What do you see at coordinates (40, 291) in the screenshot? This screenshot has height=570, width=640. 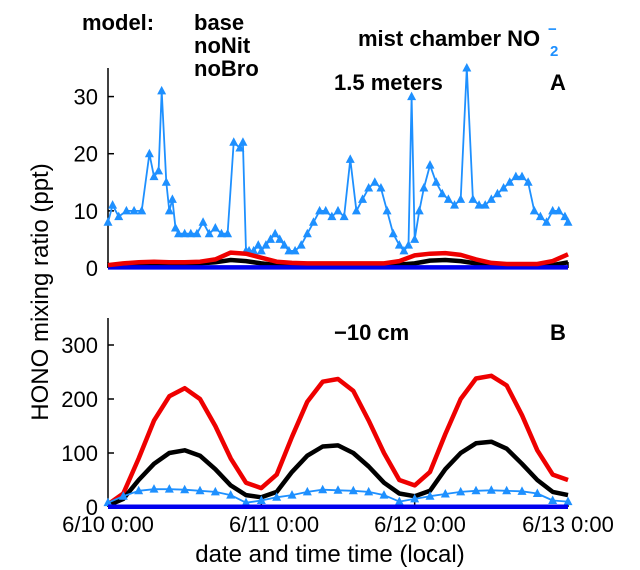 I see `y-axis-label: HONO mixing ratio (ppt)` at bounding box center [40, 291].